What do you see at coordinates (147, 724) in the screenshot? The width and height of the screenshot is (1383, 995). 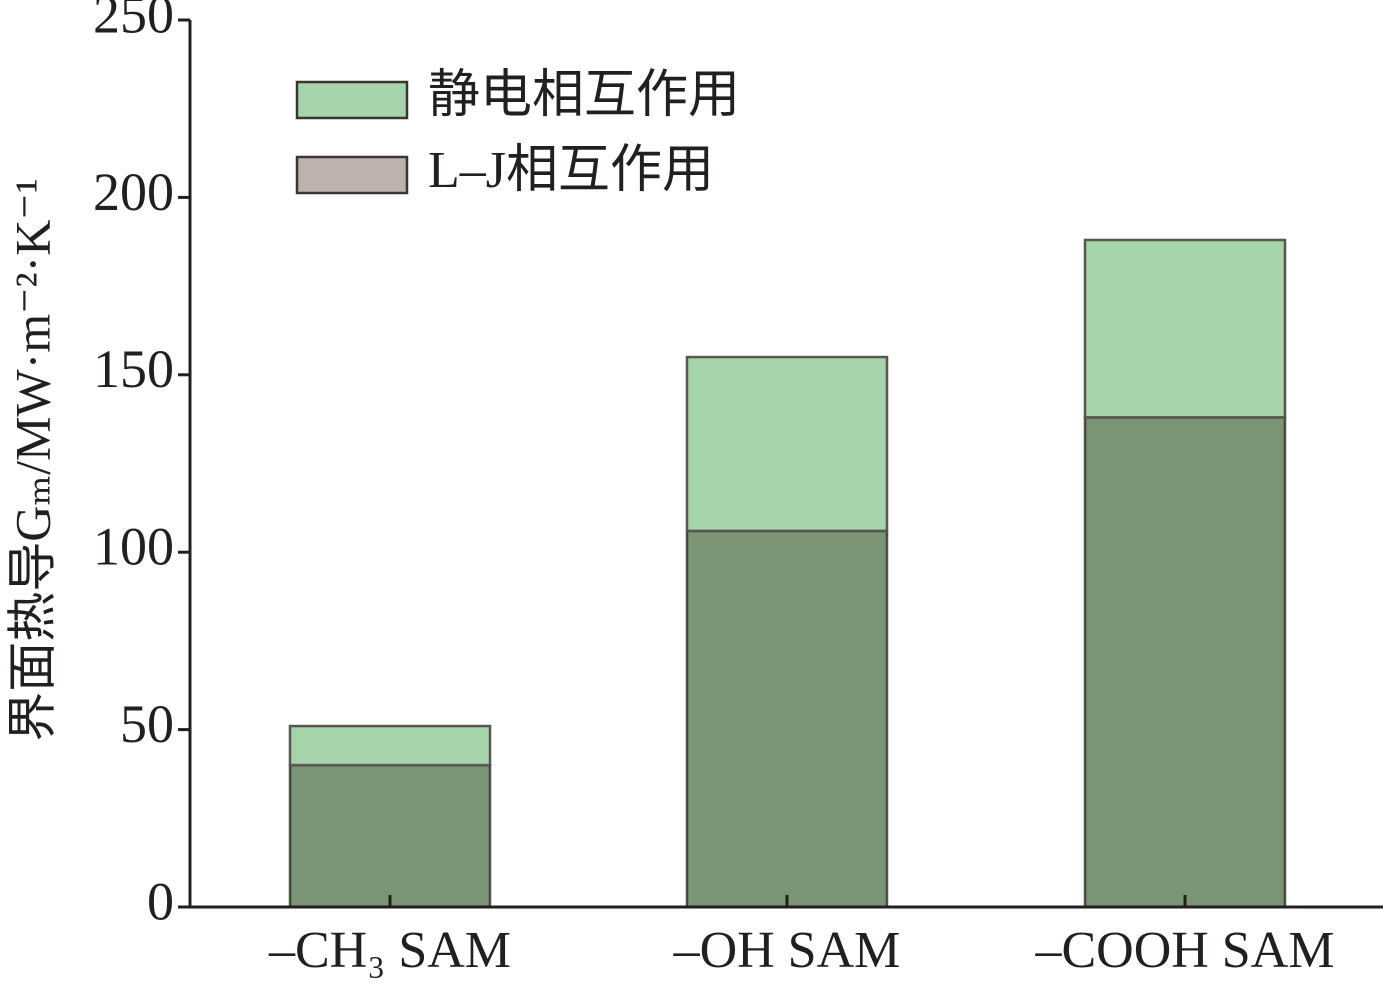 I see `y-tick-label: 50` at bounding box center [147, 724].